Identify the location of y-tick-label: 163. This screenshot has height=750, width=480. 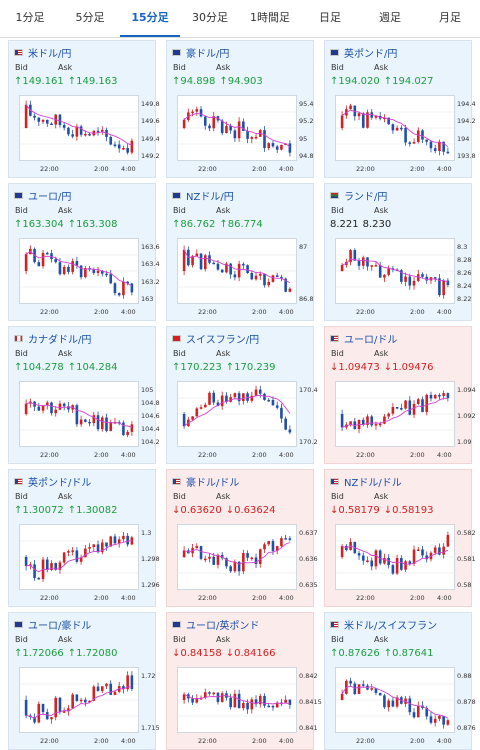
(147, 299).